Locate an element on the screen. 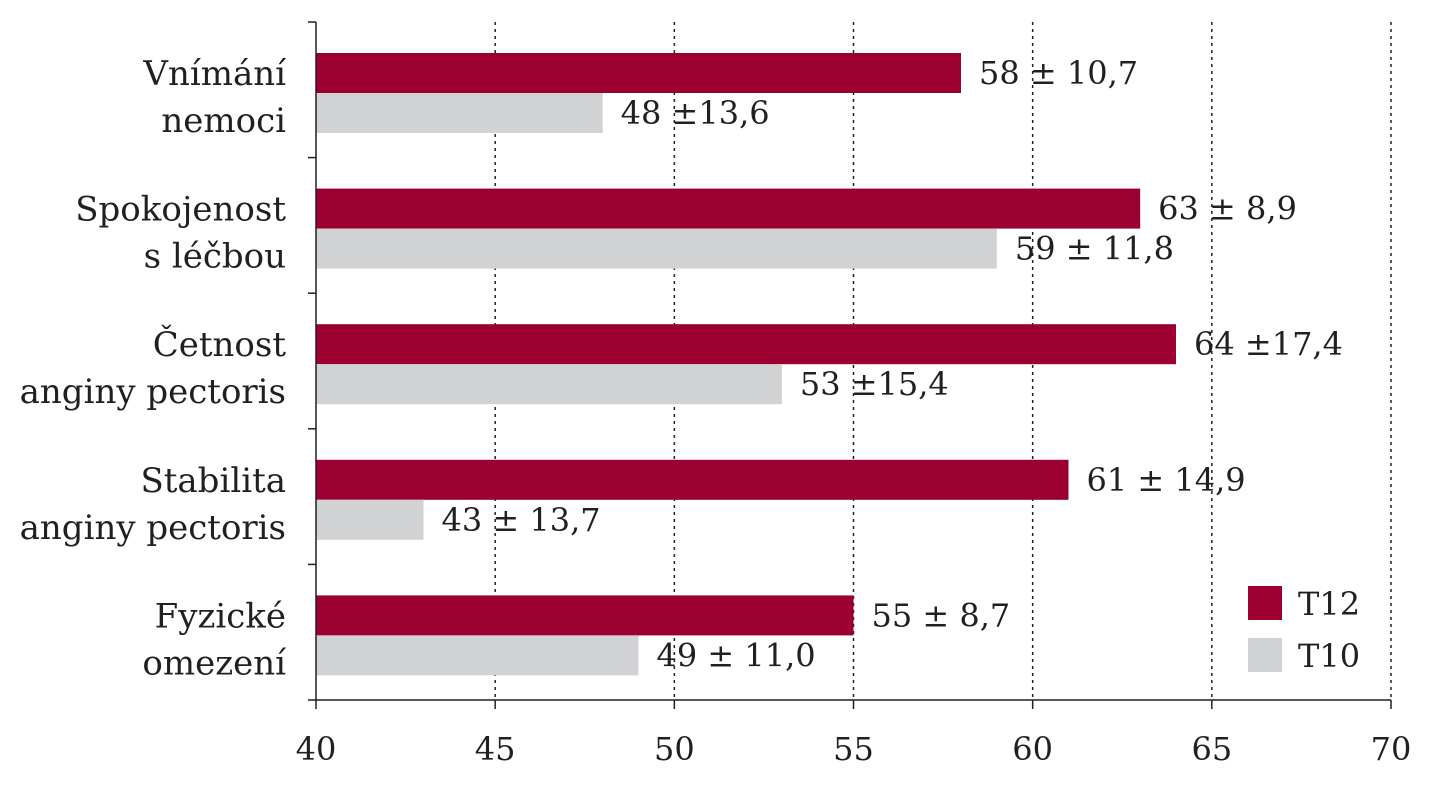 This screenshot has width=1448, height=800. x-tick-label-50: 50 is located at coordinates (674, 749).